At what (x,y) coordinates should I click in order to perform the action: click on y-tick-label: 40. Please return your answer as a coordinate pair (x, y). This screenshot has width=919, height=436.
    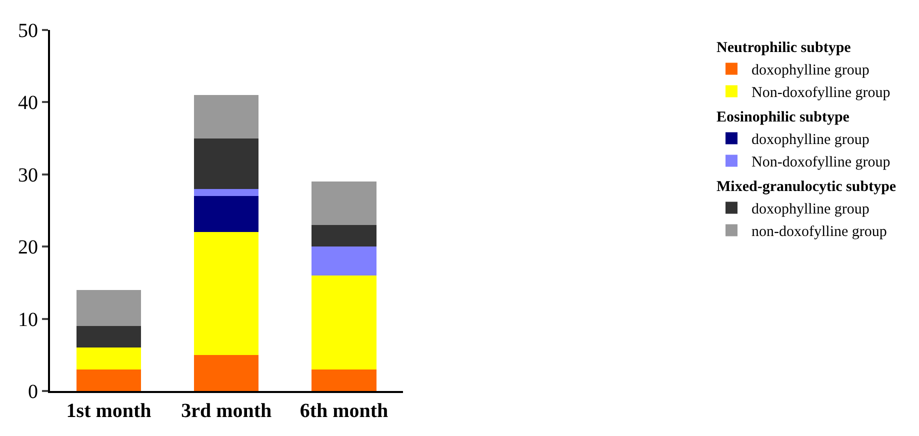
    Looking at the image, I should click on (28, 103).